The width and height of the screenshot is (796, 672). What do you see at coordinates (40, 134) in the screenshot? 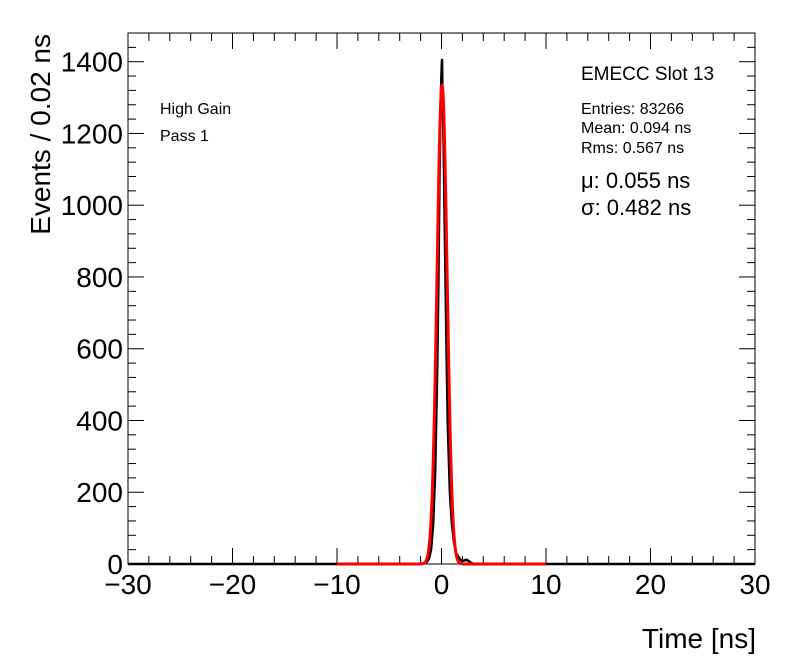
I see `y-axis-label: Events / 0.02 ns` at bounding box center [40, 134].